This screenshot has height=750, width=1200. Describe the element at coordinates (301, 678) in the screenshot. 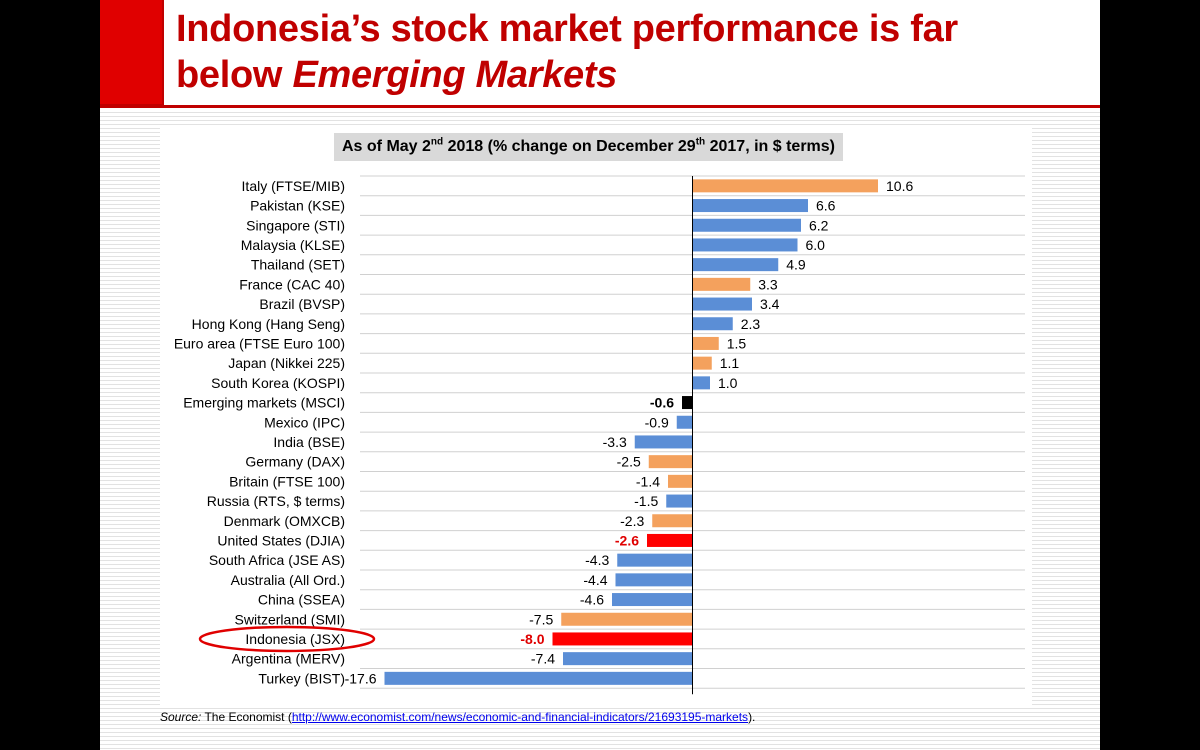

I see `category-label: Turkey (BIST)` at that location.